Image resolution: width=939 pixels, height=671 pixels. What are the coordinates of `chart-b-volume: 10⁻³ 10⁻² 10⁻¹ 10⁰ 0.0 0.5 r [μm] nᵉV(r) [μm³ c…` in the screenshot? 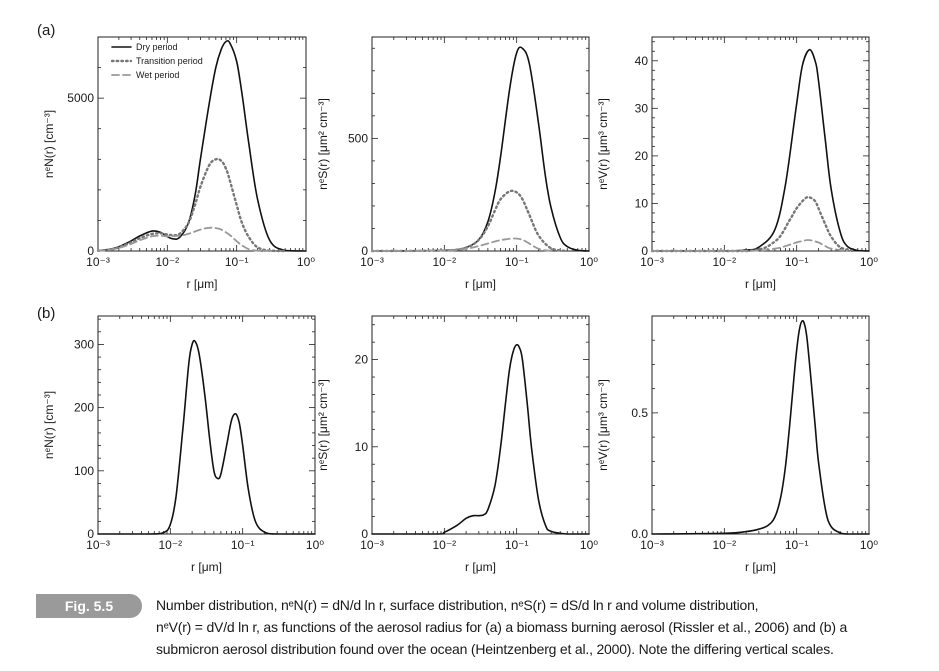 It's located at (737, 444).